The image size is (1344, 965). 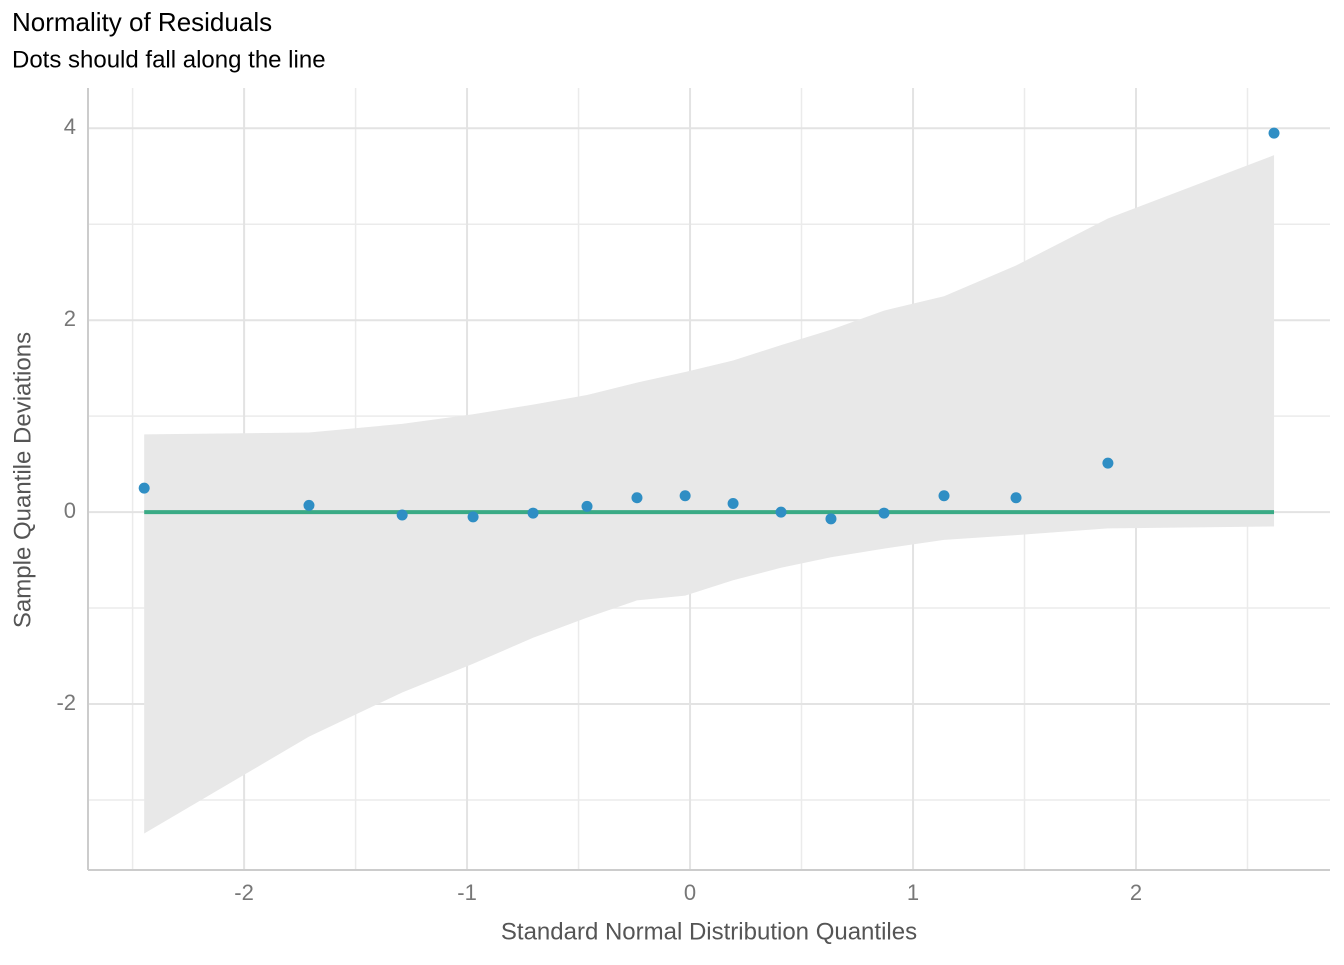 What do you see at coordinates (467, 892) in the screenshot?
I see `x-tick-label: -1` at bounding box center [467, 892].